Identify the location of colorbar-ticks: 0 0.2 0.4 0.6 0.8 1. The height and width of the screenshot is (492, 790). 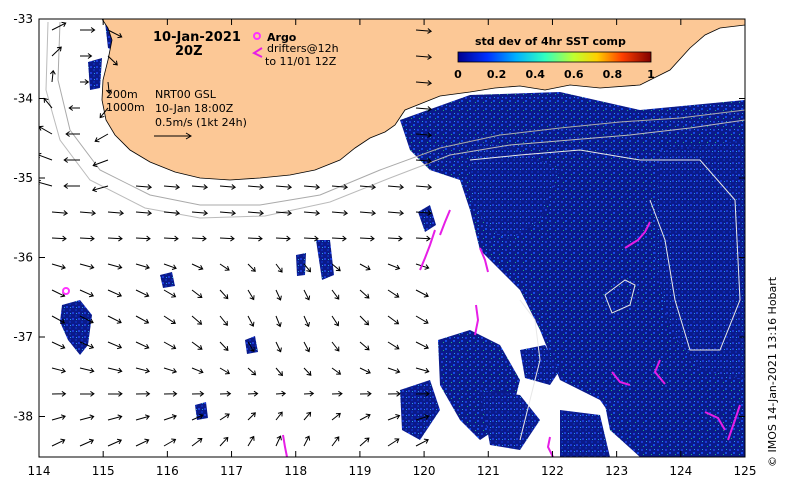
(554, 74).